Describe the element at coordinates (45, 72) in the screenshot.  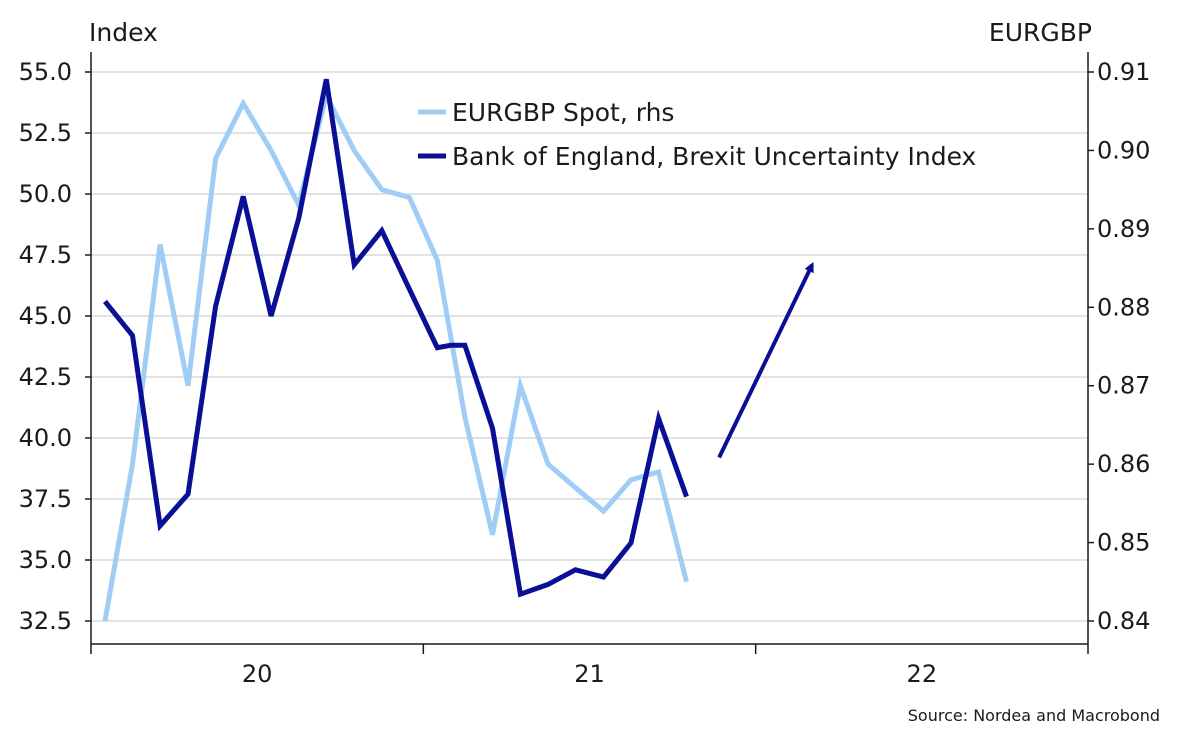
I see `left-tick-label-9: 55.0` at that location.